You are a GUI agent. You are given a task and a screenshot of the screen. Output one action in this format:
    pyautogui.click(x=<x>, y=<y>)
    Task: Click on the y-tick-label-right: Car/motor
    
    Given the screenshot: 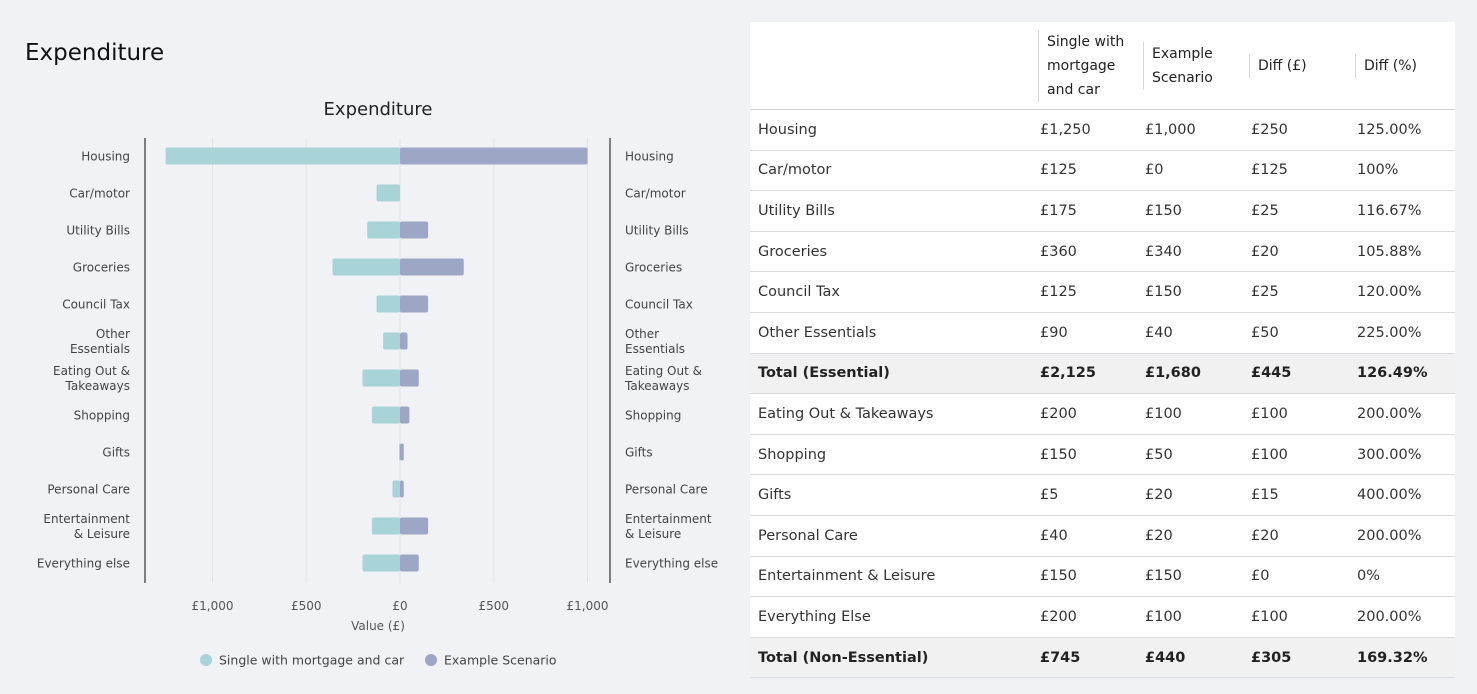 What is the action you would take?
    pyautogui.click(x=655, y=194)
    